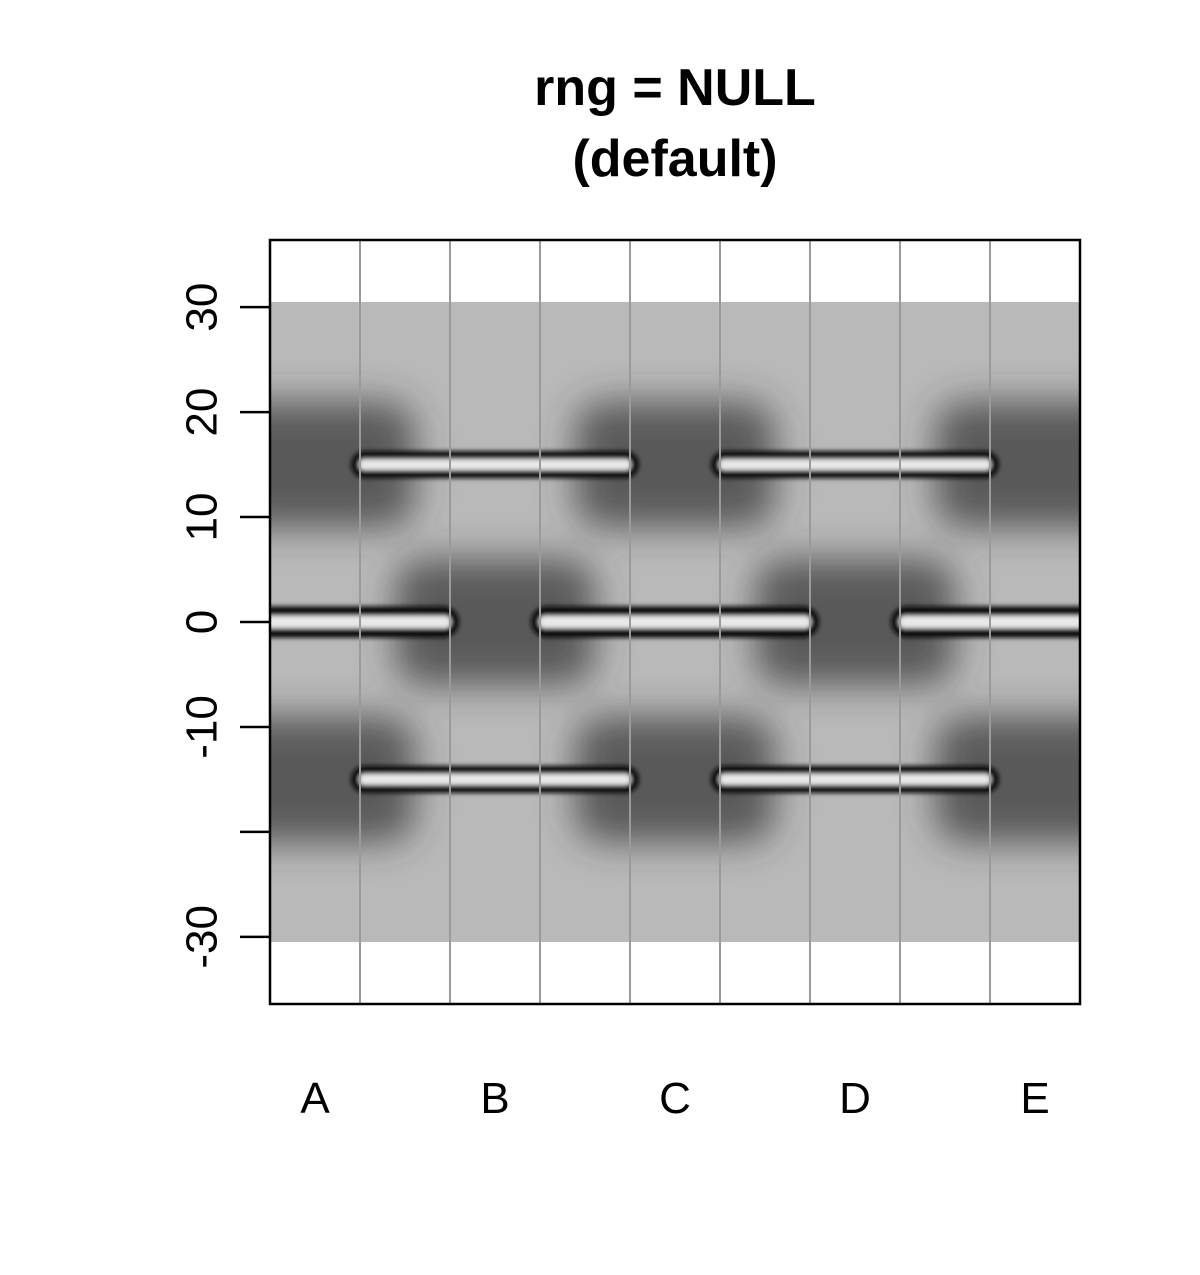  I want to click on x-tick-label: E, so click(1034, 1098).